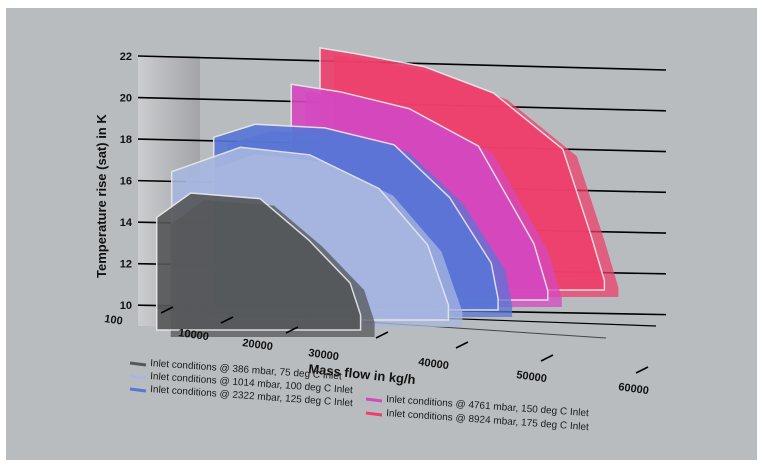 The height and width of the screenshot is (468, 763). Describe the element at coordinates (194, 335) in the screenshot. I see `x-tick-label-10000: 10000` at that location.